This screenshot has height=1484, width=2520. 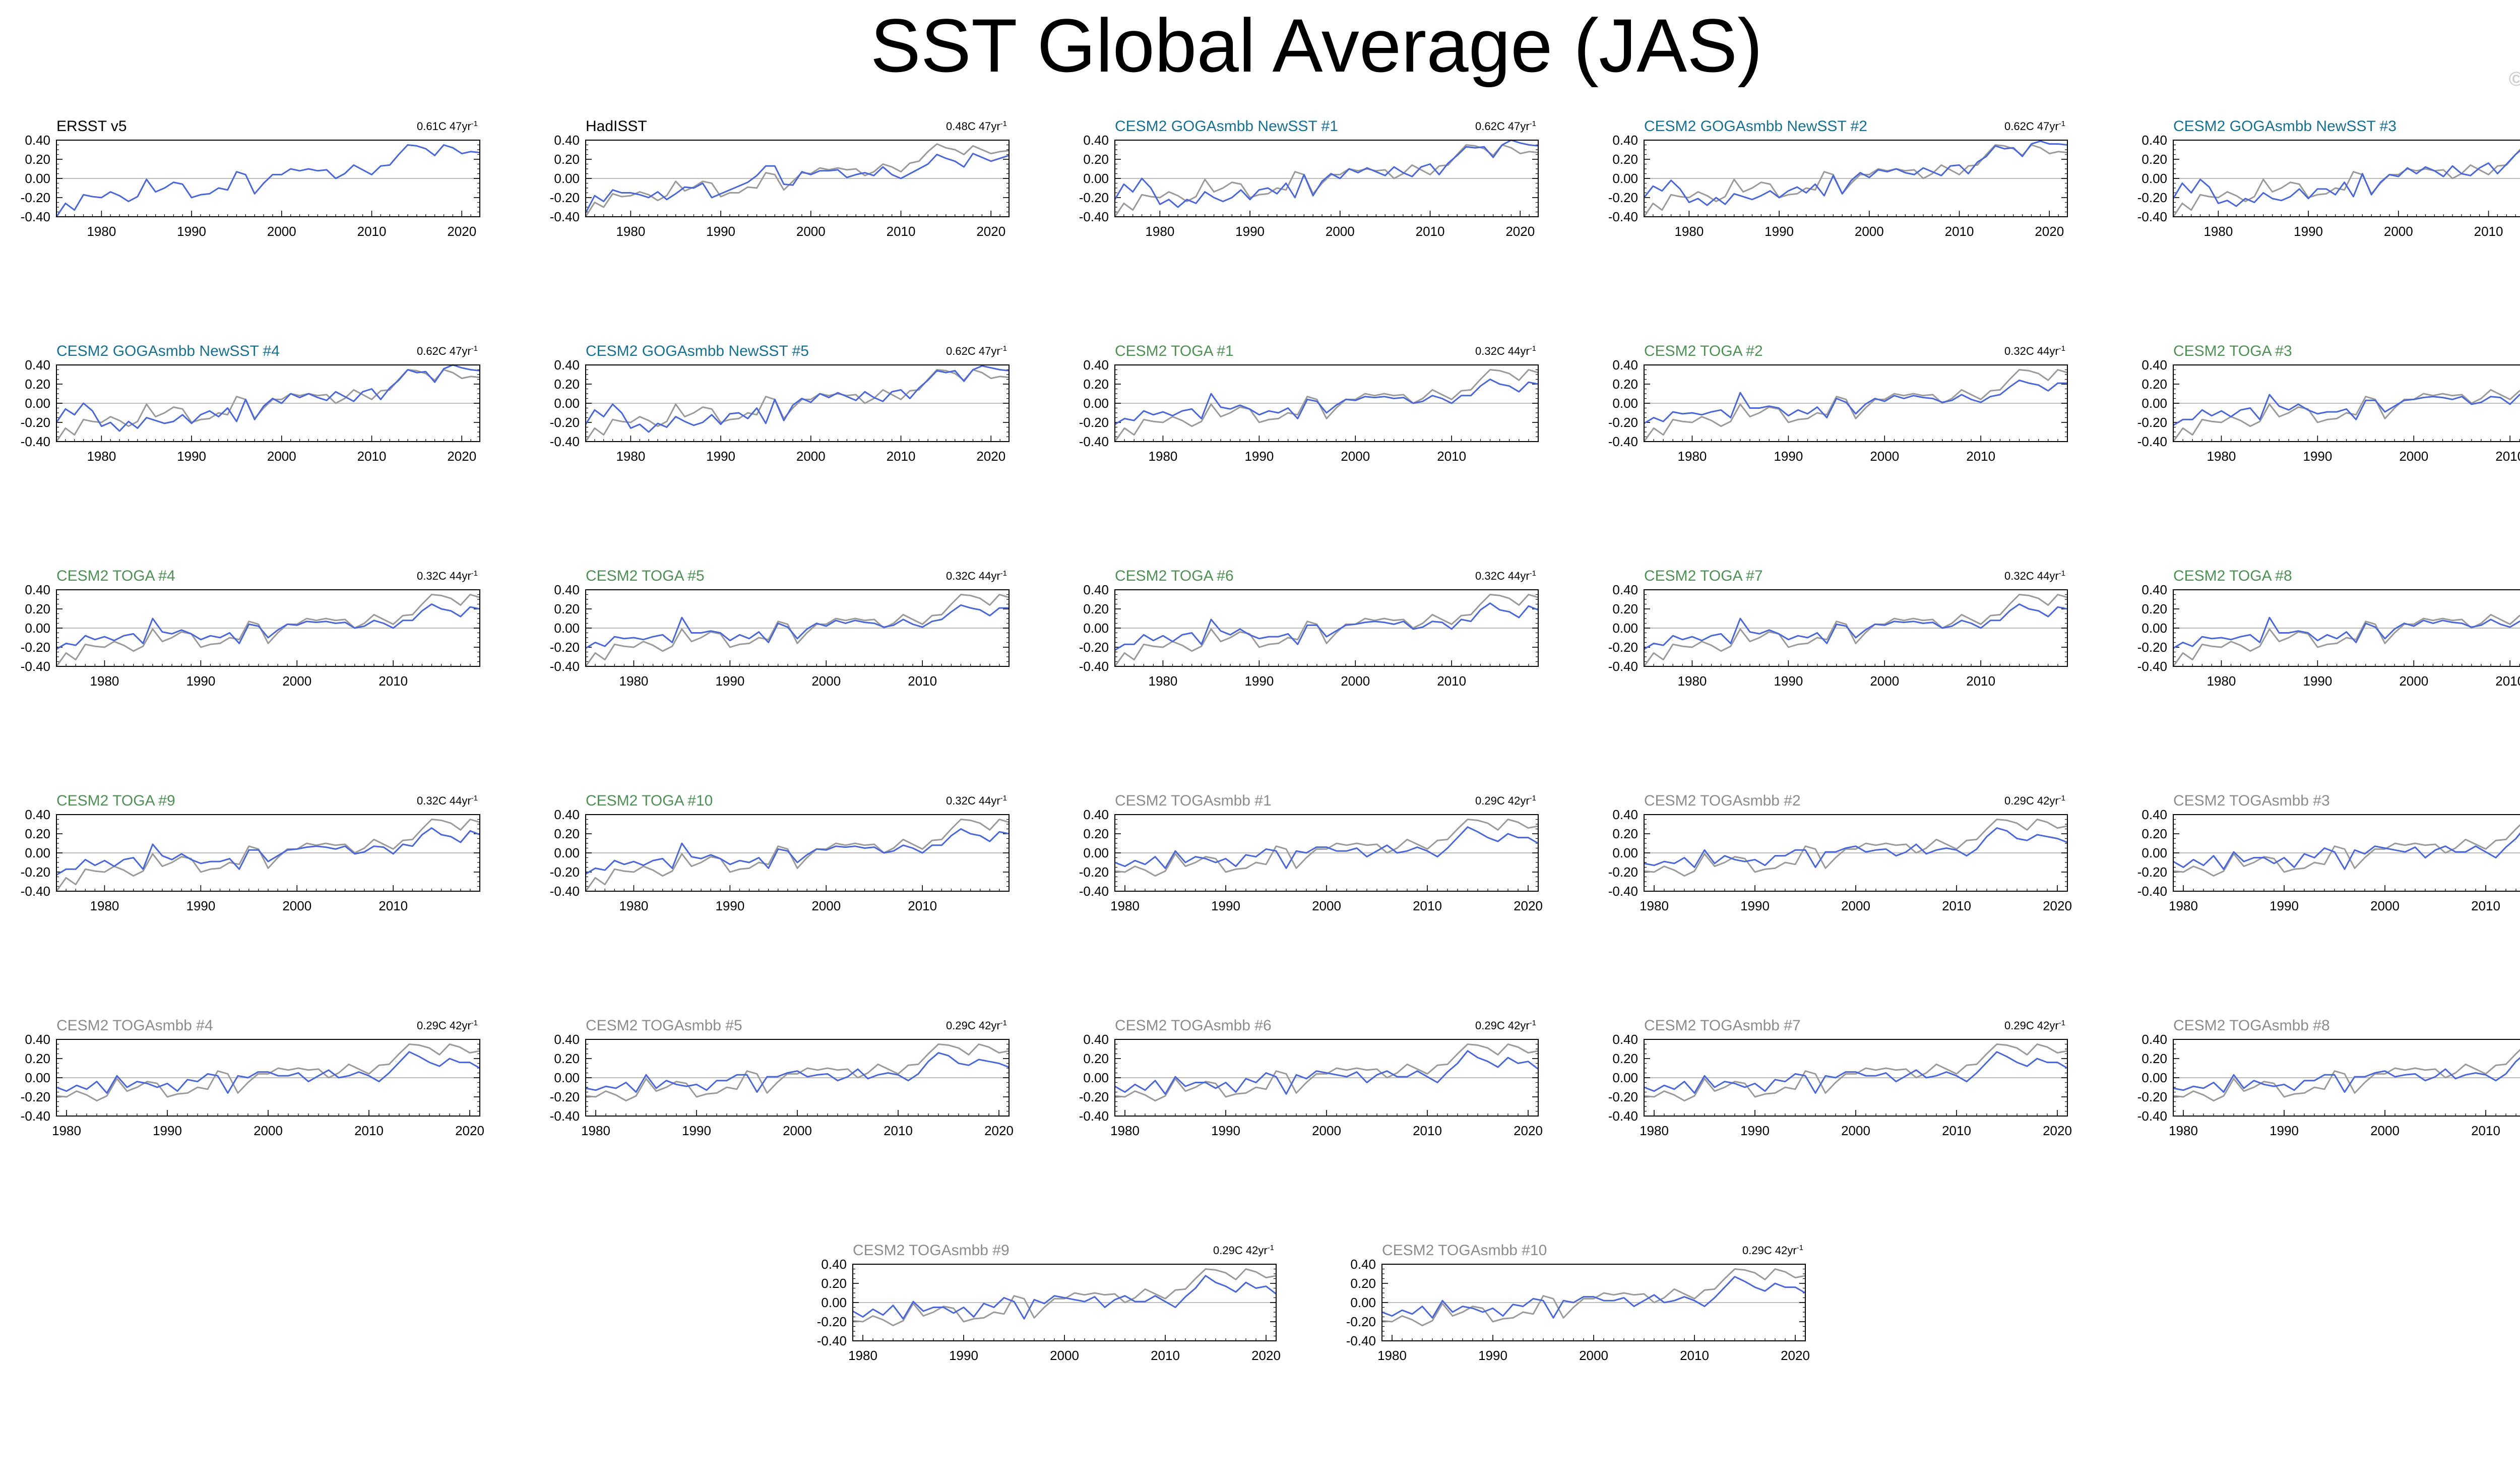 I want to click on copyright-label: © CVDP-LE, so click(x=2514, y=79).